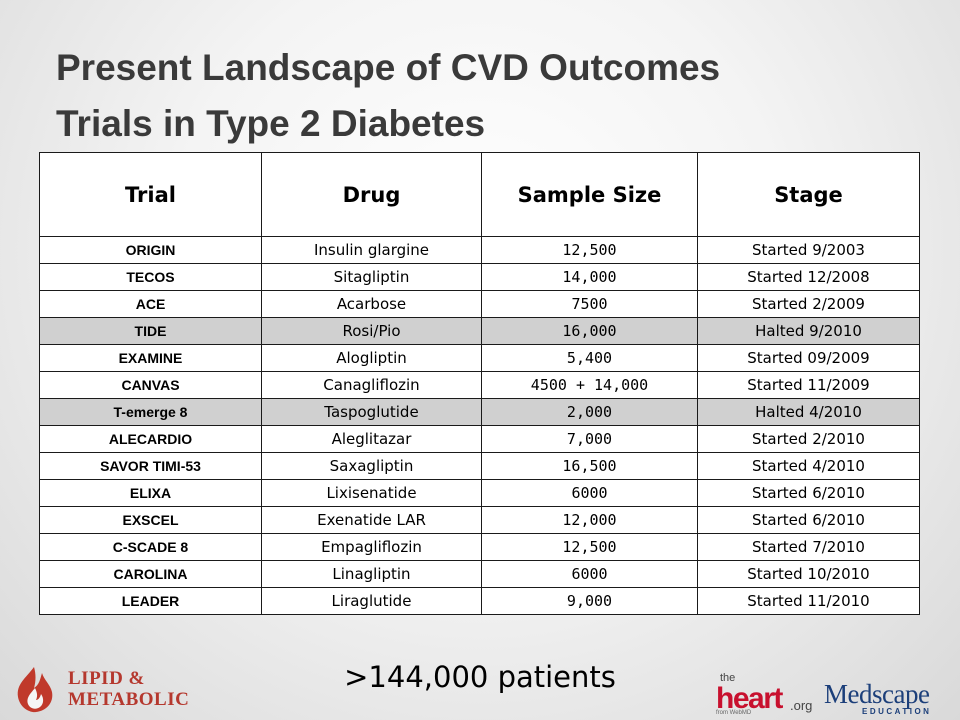 This screenshot has height=720, width=960. I want to click on table-header-row: Trial Drug Sample Size Stage, so click(479, 194).